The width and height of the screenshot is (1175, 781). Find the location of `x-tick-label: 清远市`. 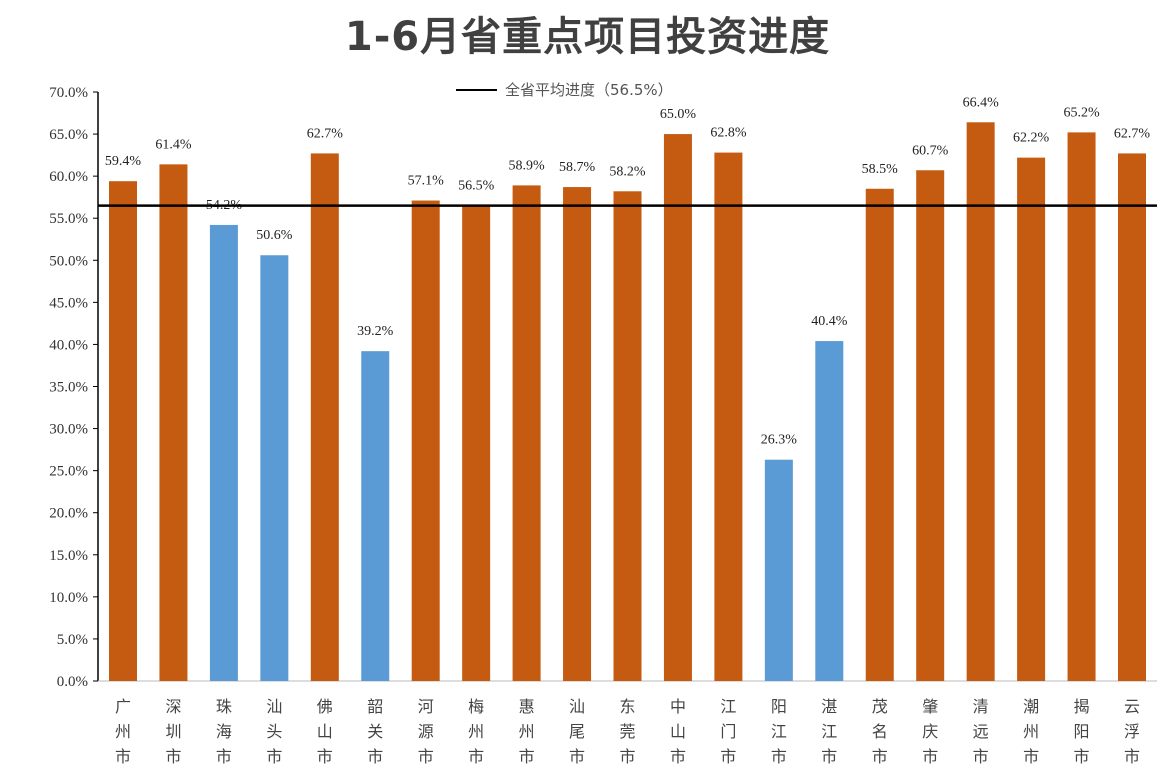

x-tick-label: 清远市 is located at coordinates (981, 731).